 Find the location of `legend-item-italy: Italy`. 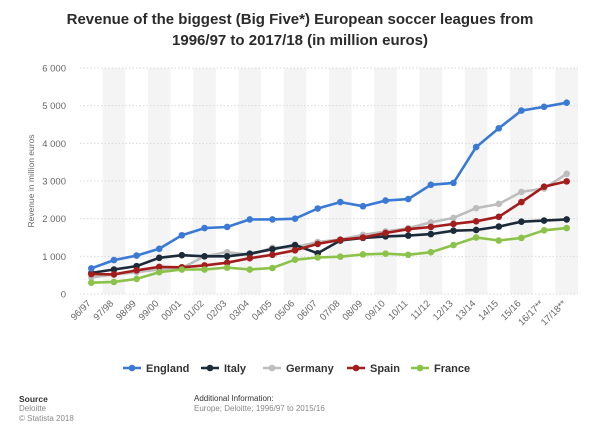

legend-item-italy: Italy is located at coordinates (224, 369).